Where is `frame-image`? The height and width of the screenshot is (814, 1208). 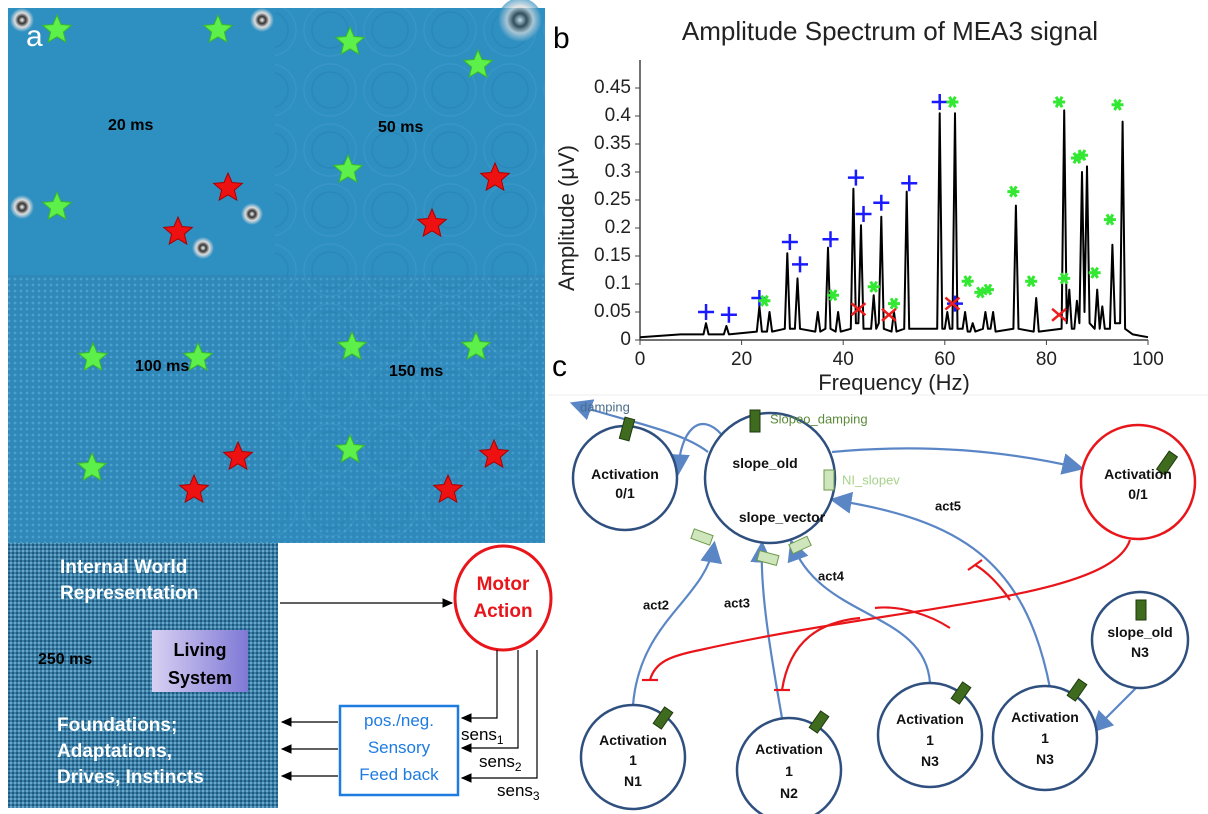
frame-image is located at coordinates (141, 141).